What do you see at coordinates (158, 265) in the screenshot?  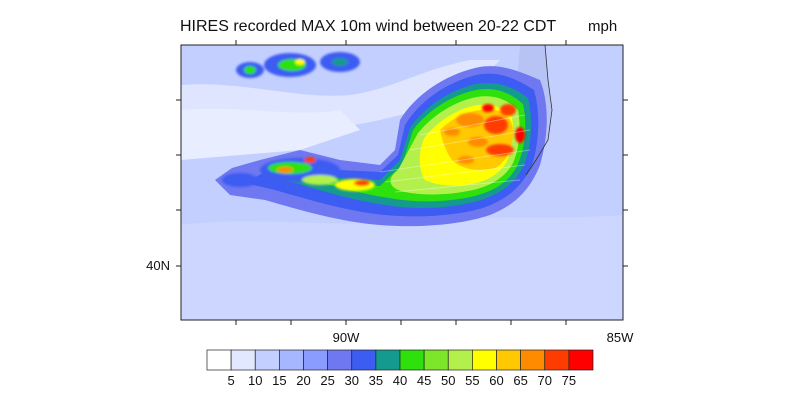 I see `y-tick-label-40n: 40N` at bounding box center [158, 265].